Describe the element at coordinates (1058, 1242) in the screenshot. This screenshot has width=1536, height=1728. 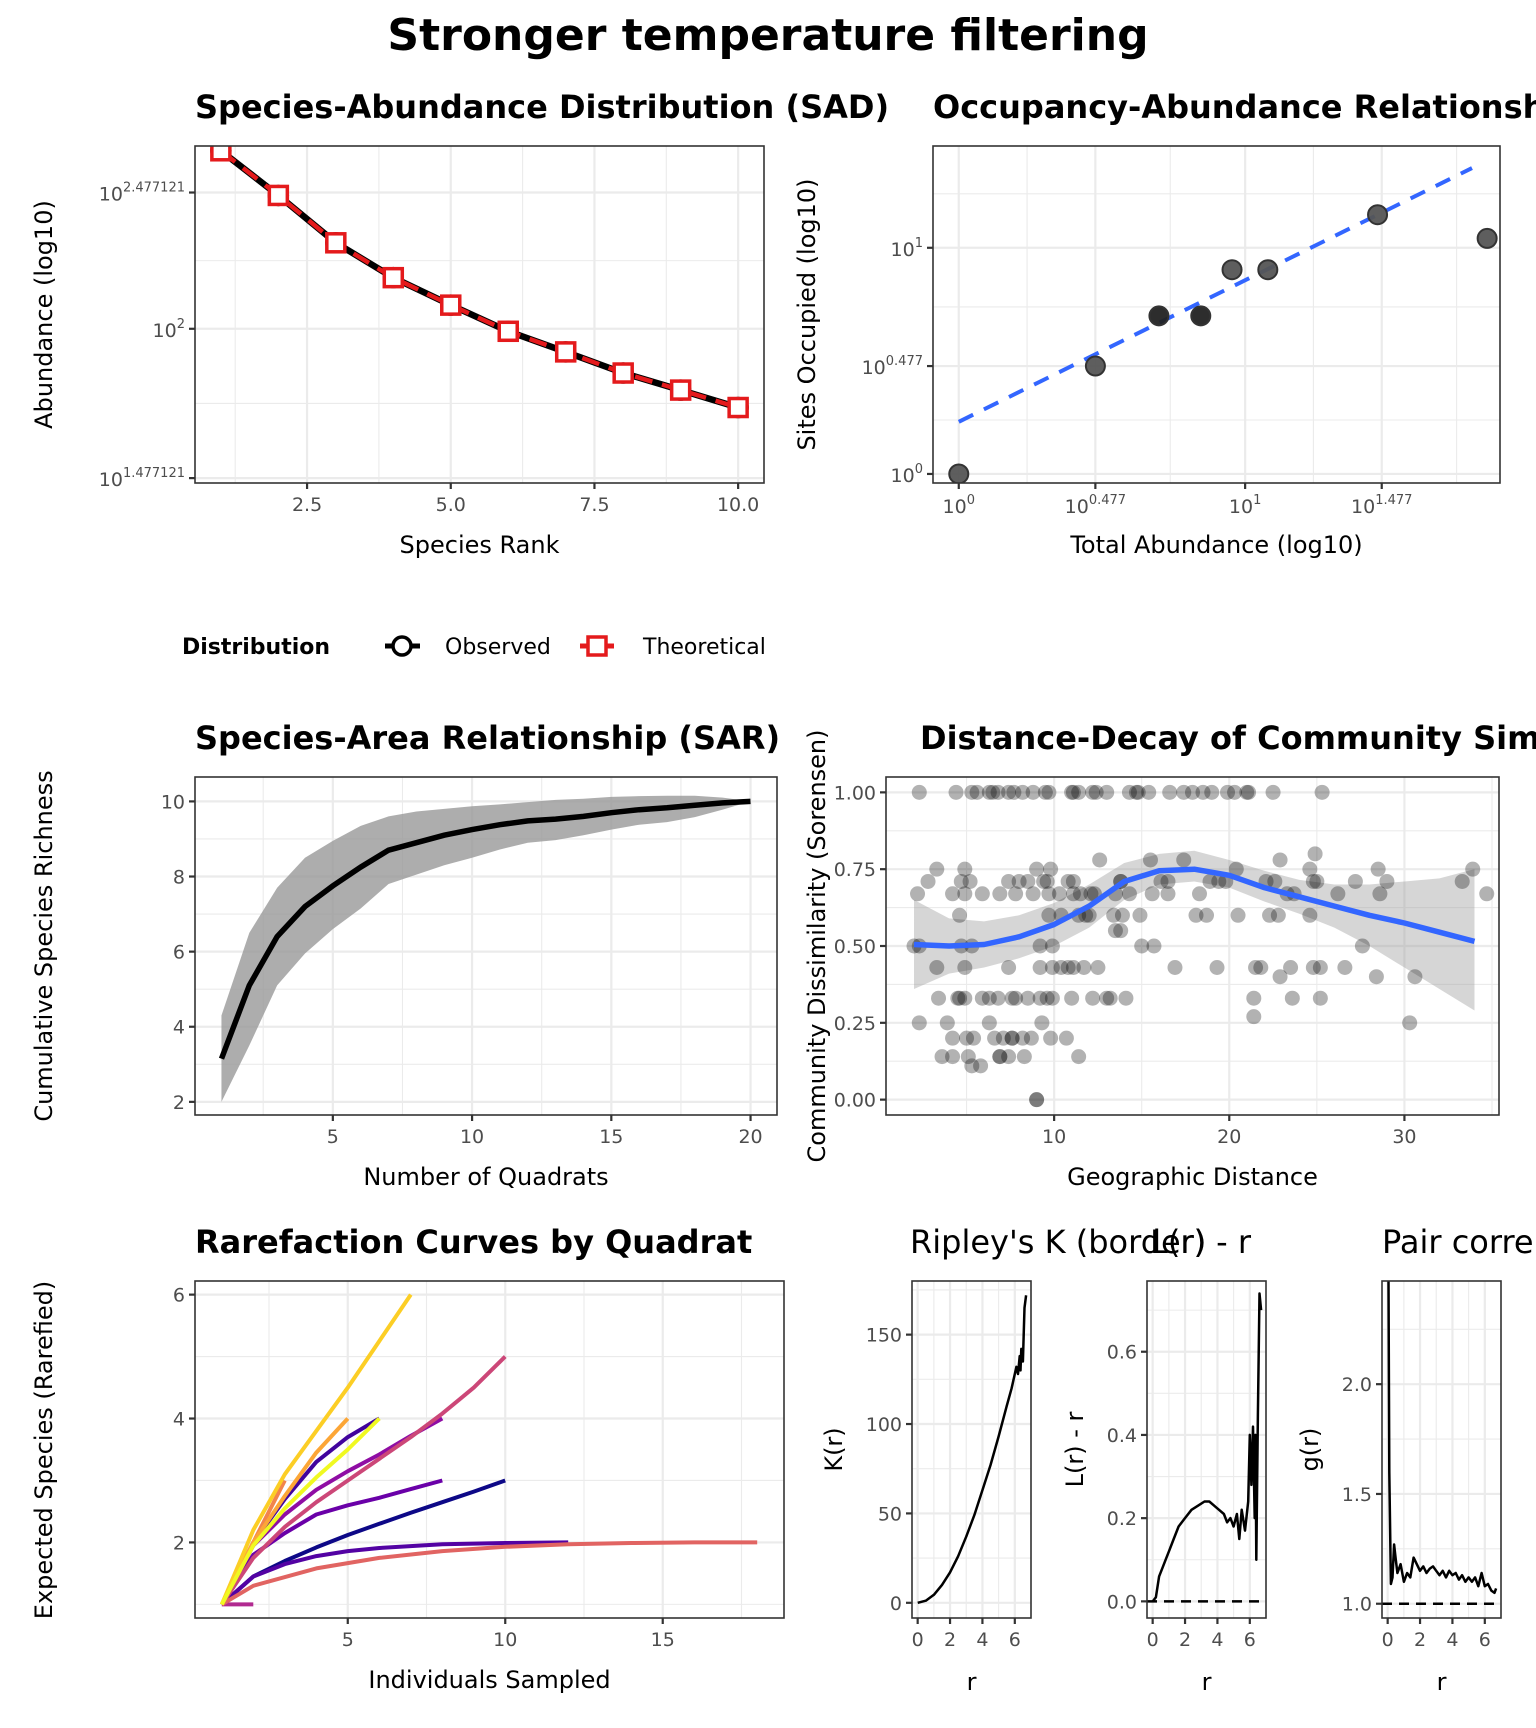
I see `panel-title: Ripley's K (border)` at that location.